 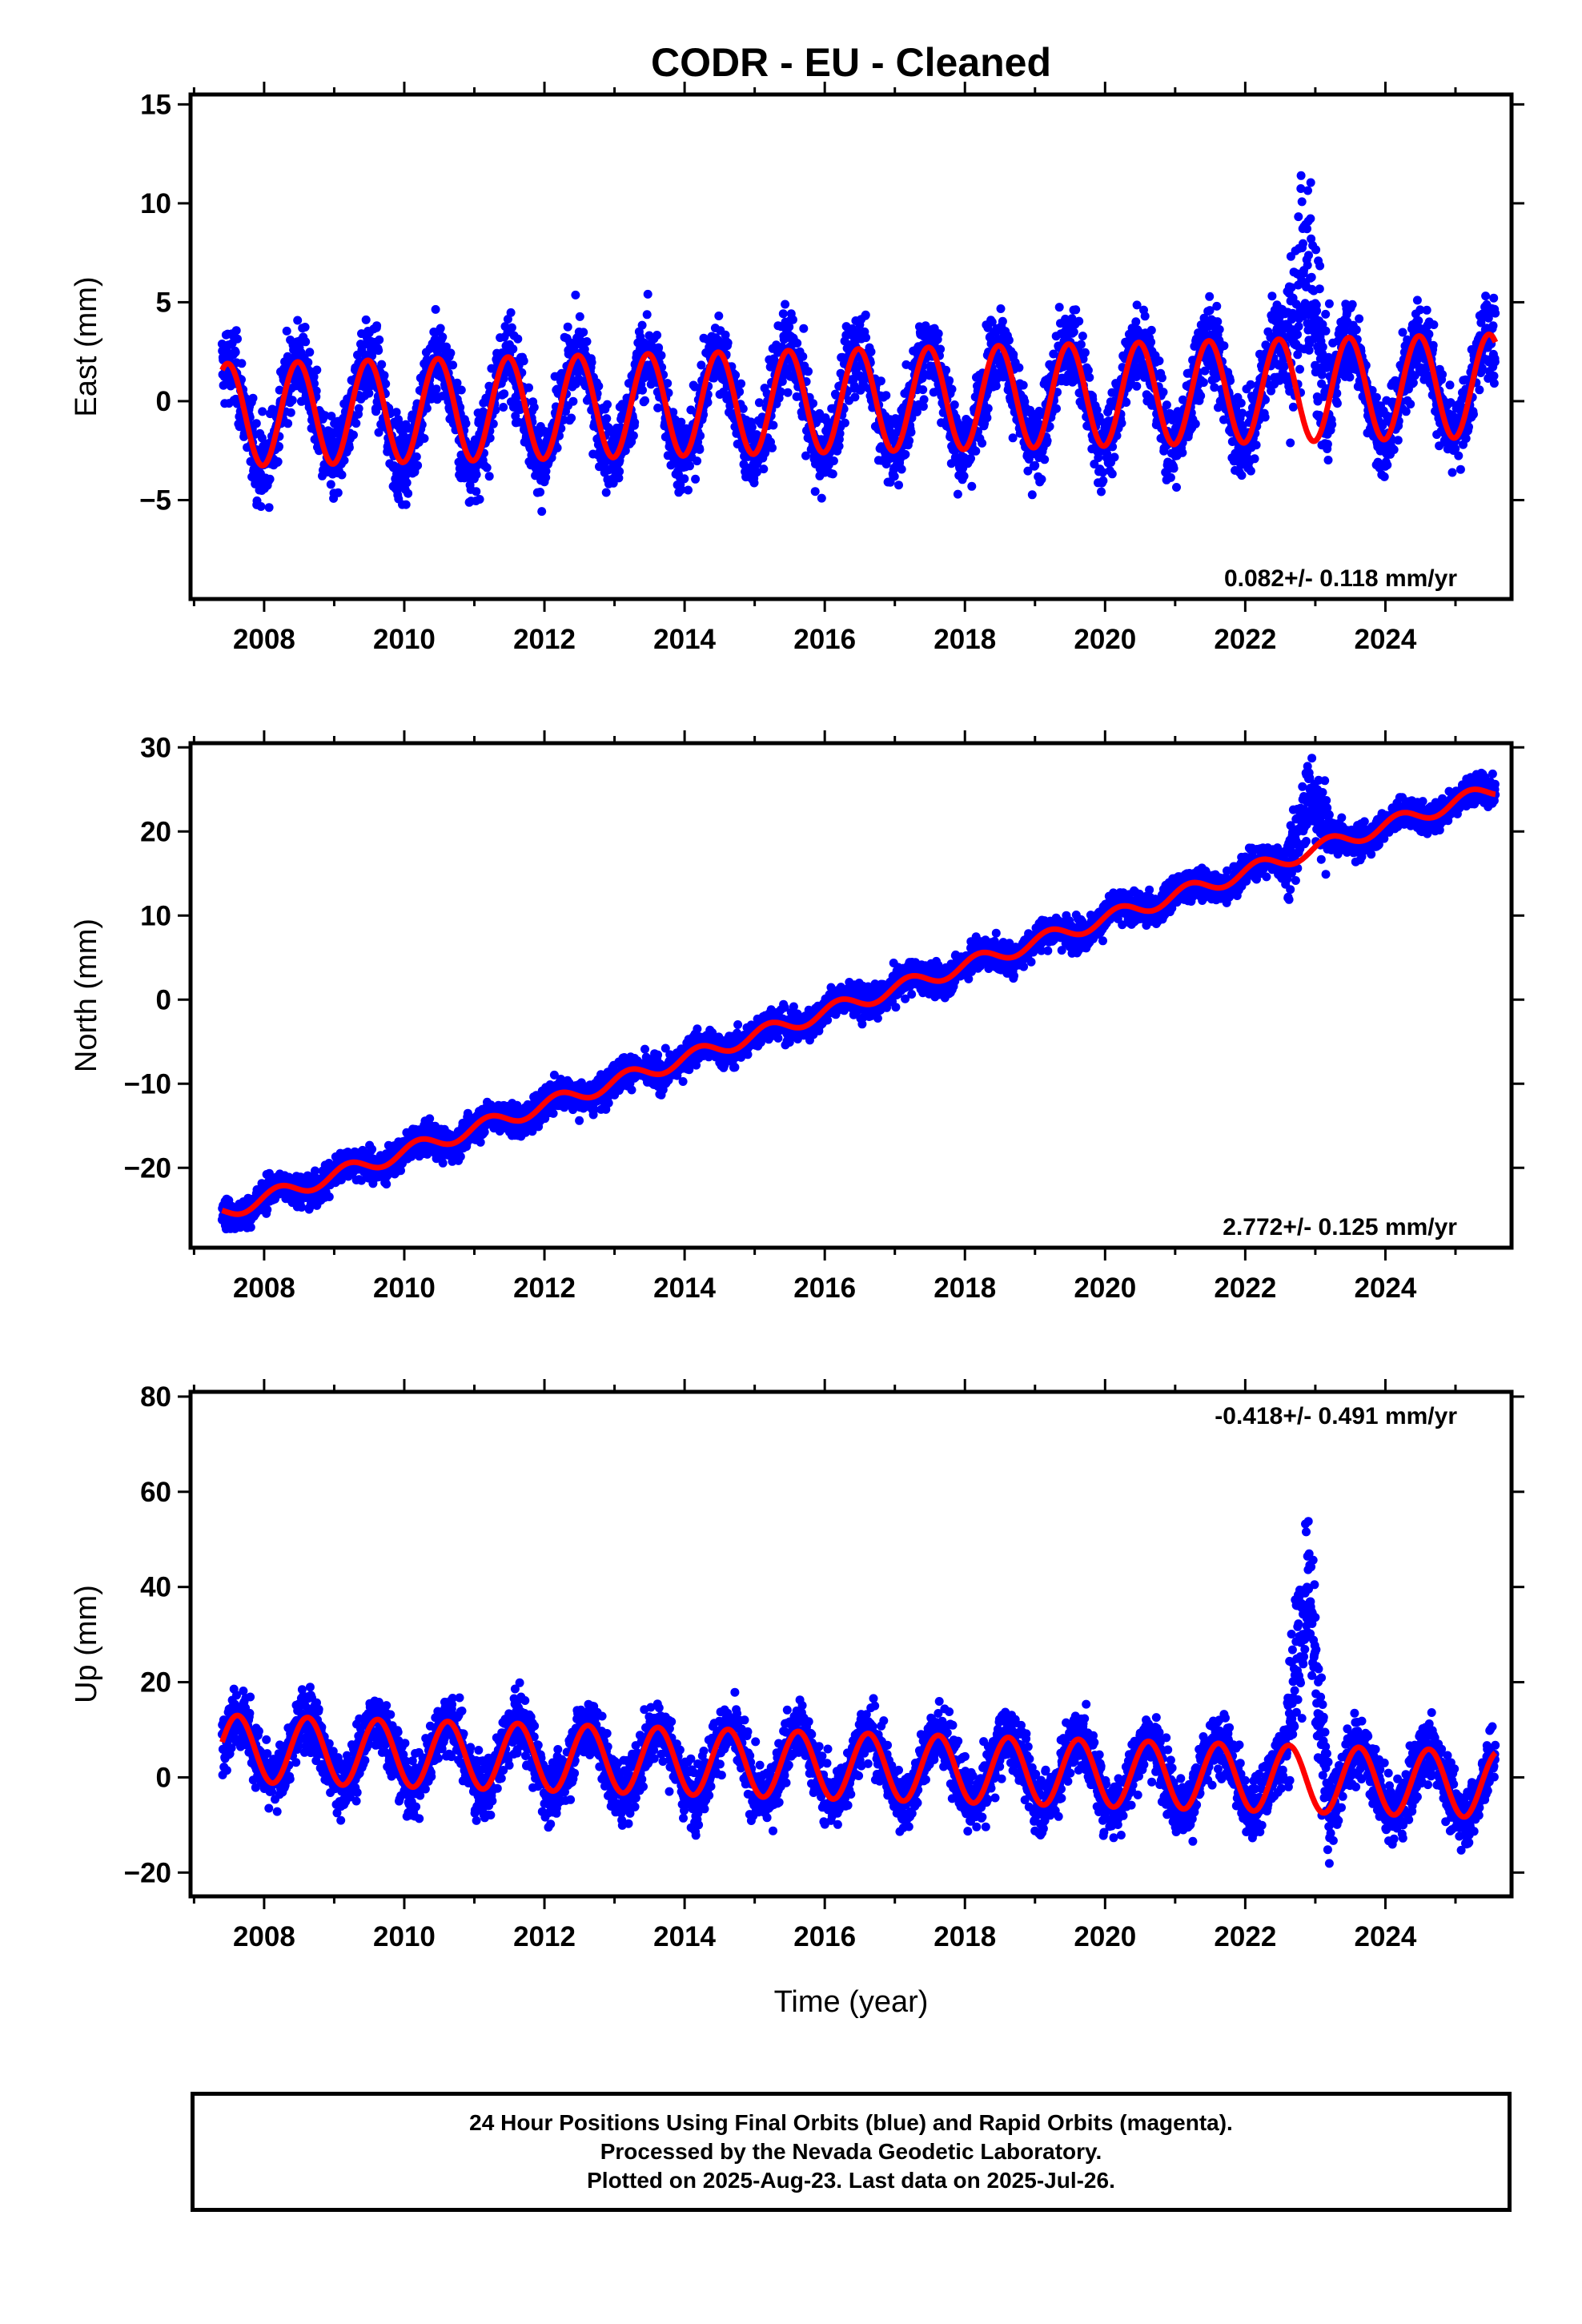 What do you see at coordinates (164, 401) in the screenshot?
I see `y-tick-label: 0` at bounding box center [164, 401].